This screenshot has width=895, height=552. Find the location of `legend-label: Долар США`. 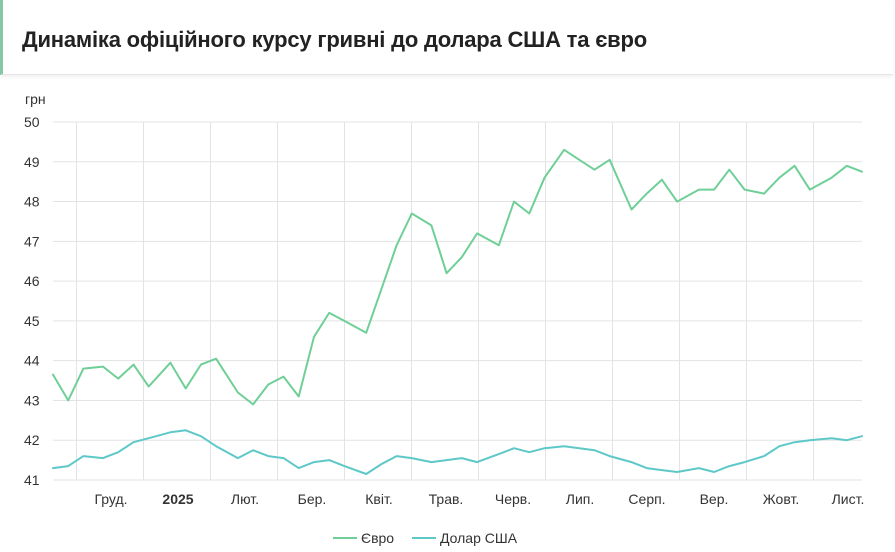

legend-label: Долар США is located at coordinates (479, 538).